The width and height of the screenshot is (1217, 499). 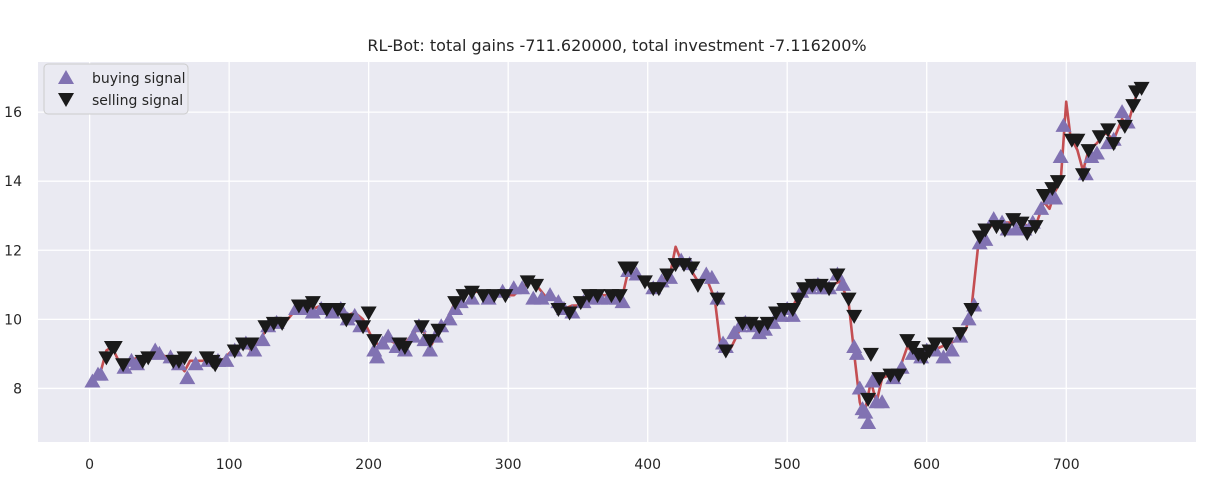 What do you see at coordinates (508, 465) in the screenshot?
I see `x-tick-label: 300` at bounding box center [508, 465].